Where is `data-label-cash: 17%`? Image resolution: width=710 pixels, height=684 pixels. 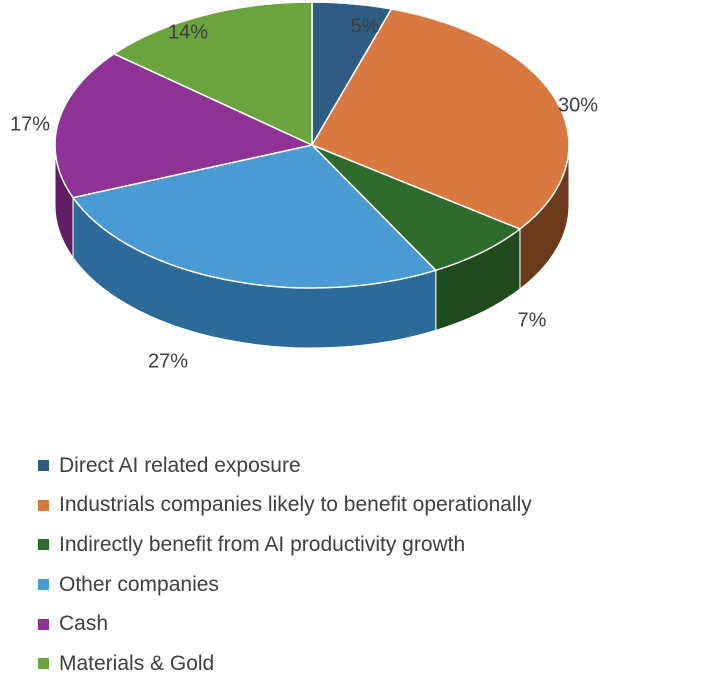
data-label-cash: 17% is located at coordinates (30, 124).